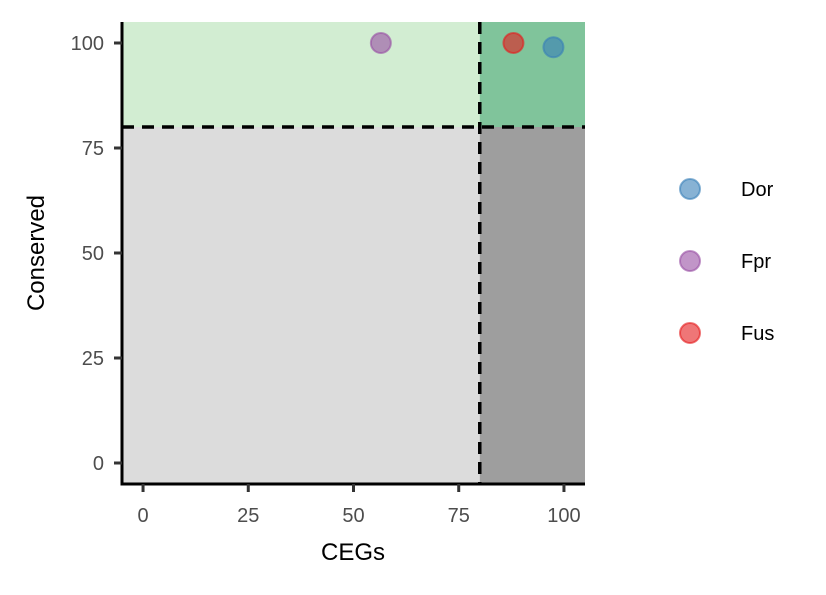  What do you see at coordinates (553, 47) in the screenshot?
I see `point-dor` at bounding box center [553, 47].